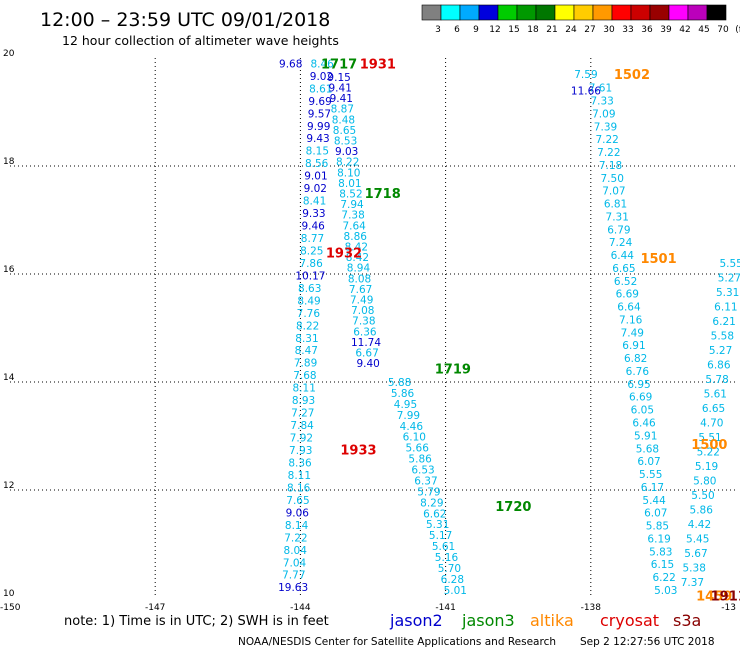  I want to click on colorbar-label: 6, so click(457, 30).